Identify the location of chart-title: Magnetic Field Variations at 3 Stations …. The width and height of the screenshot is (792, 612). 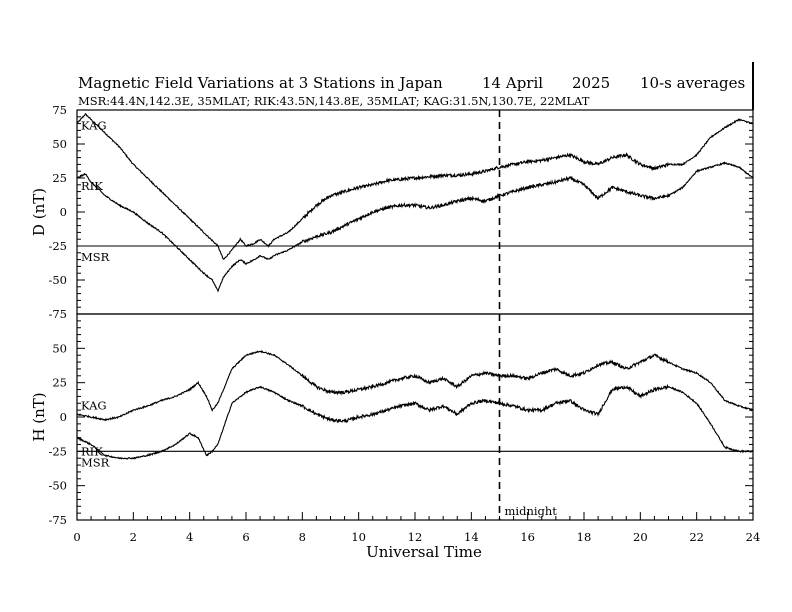
(260, 83).